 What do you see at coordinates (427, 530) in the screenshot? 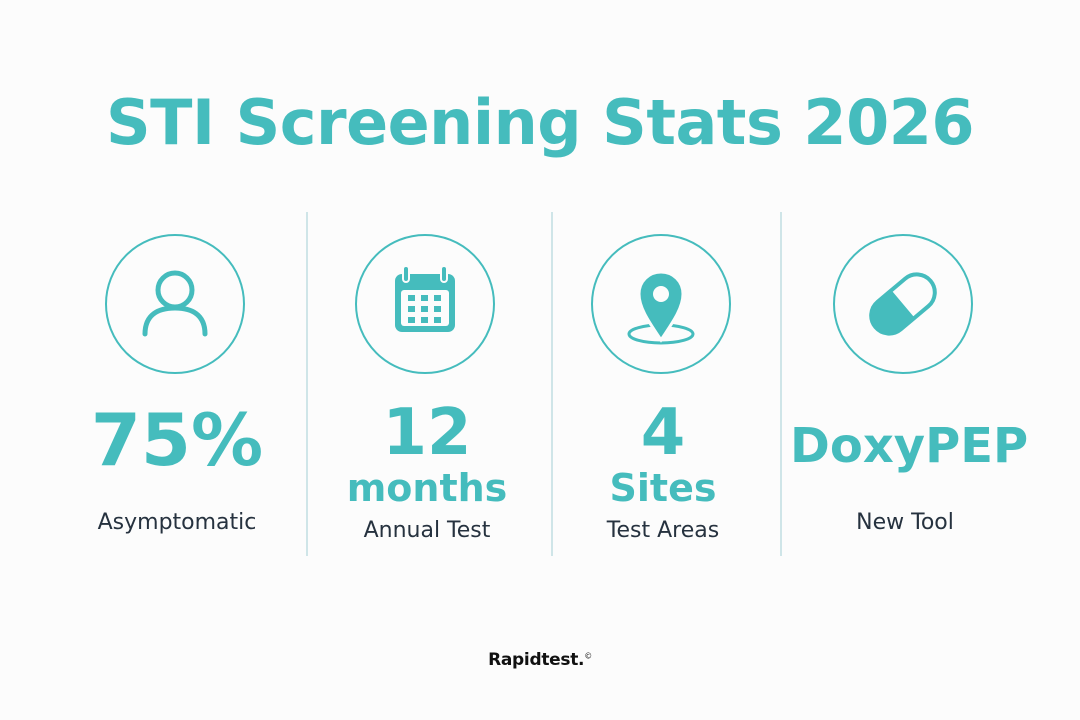
I see `stat-label: Annual Test` at bounding box center [427, 530].